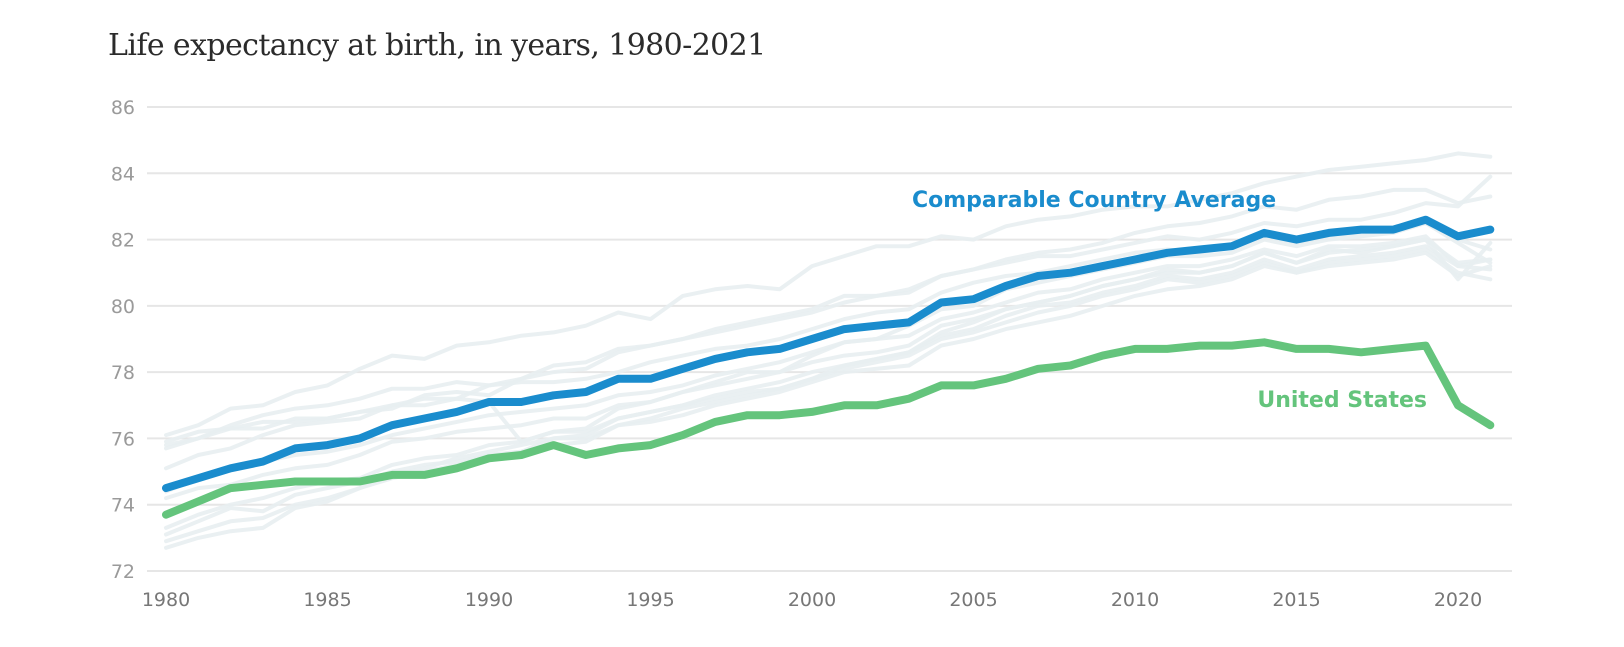 The height and width of the screenshot is (647, 1624). I want to click on x-tick-label: 1980, so click(166, 600).